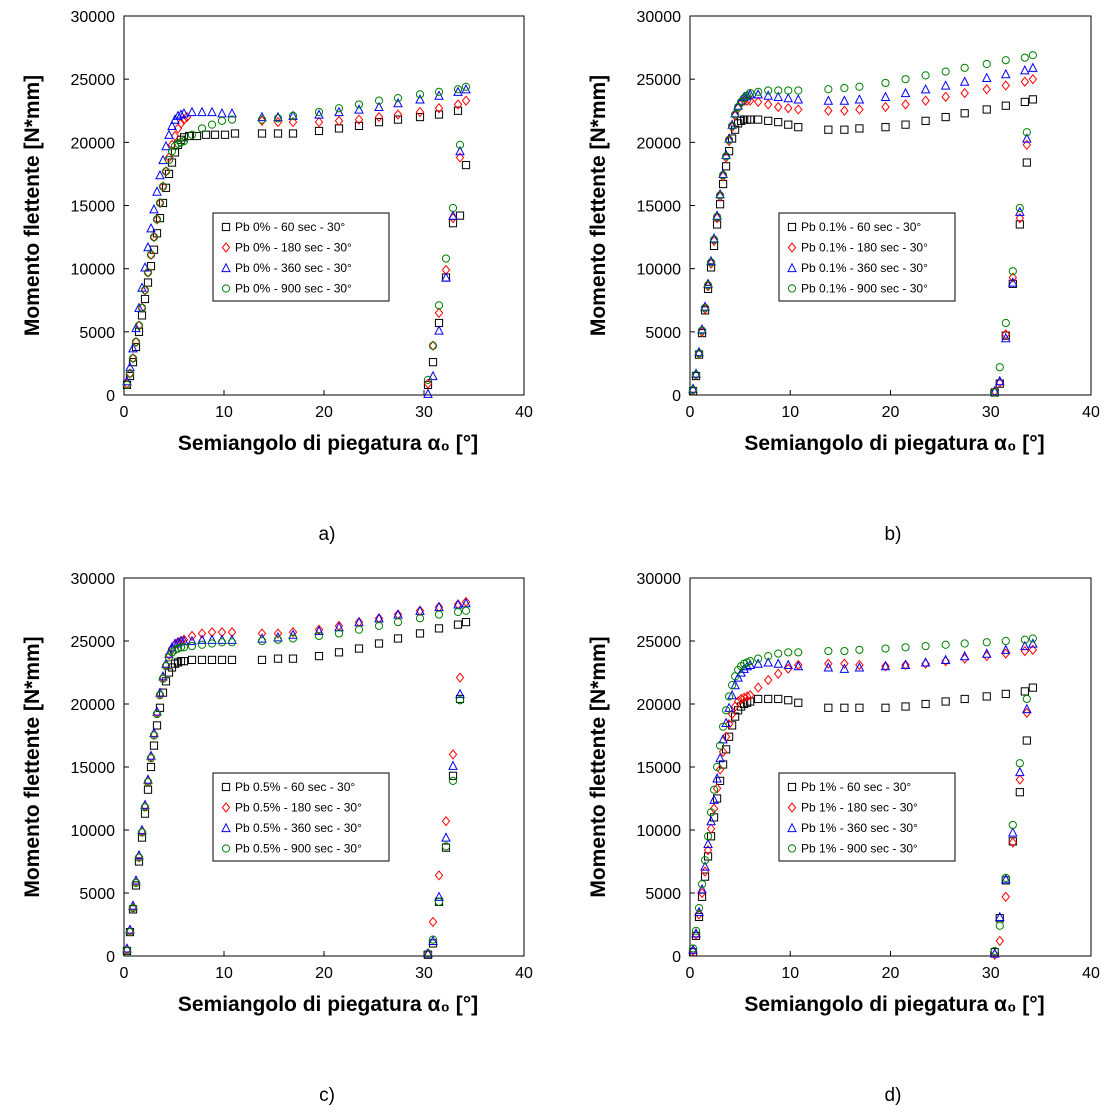 The width and height of the screenshot is (1109, 1113). What do you see at coordinates (867, 257) in the screenshot?
I see `legend-box` at bounding box center [867, 257].